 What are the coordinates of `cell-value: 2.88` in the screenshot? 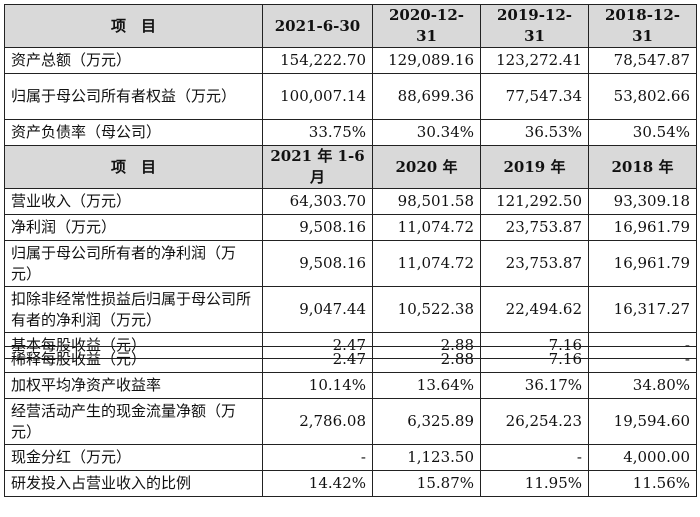 It's located at (426, 359).